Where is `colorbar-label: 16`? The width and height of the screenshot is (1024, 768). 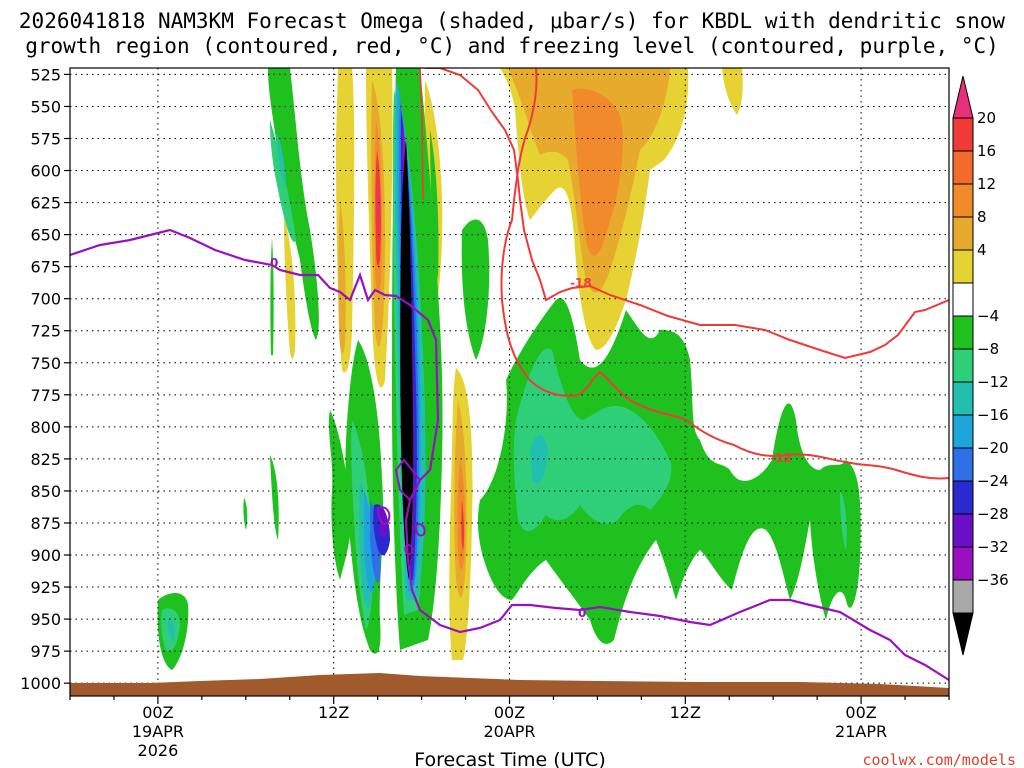 colorbar-label: 16 is located at coordinates (986, 151).